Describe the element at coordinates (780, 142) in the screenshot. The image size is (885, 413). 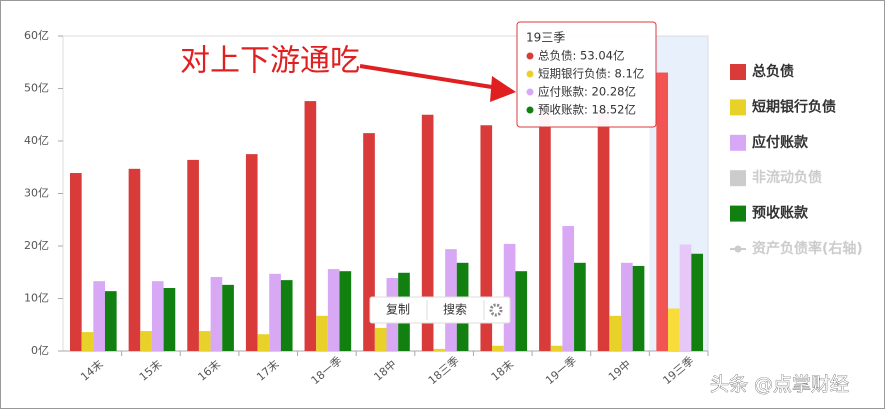
I see `legend-label: 应付账款` at that location.